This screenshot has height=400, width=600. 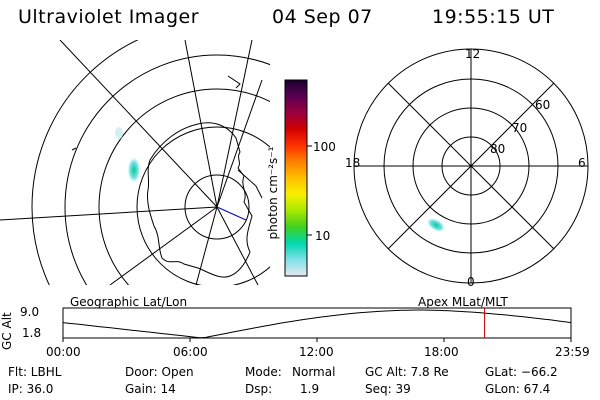 I want to click on altitude-ytick: 9.0, so click(x=30, y=312).